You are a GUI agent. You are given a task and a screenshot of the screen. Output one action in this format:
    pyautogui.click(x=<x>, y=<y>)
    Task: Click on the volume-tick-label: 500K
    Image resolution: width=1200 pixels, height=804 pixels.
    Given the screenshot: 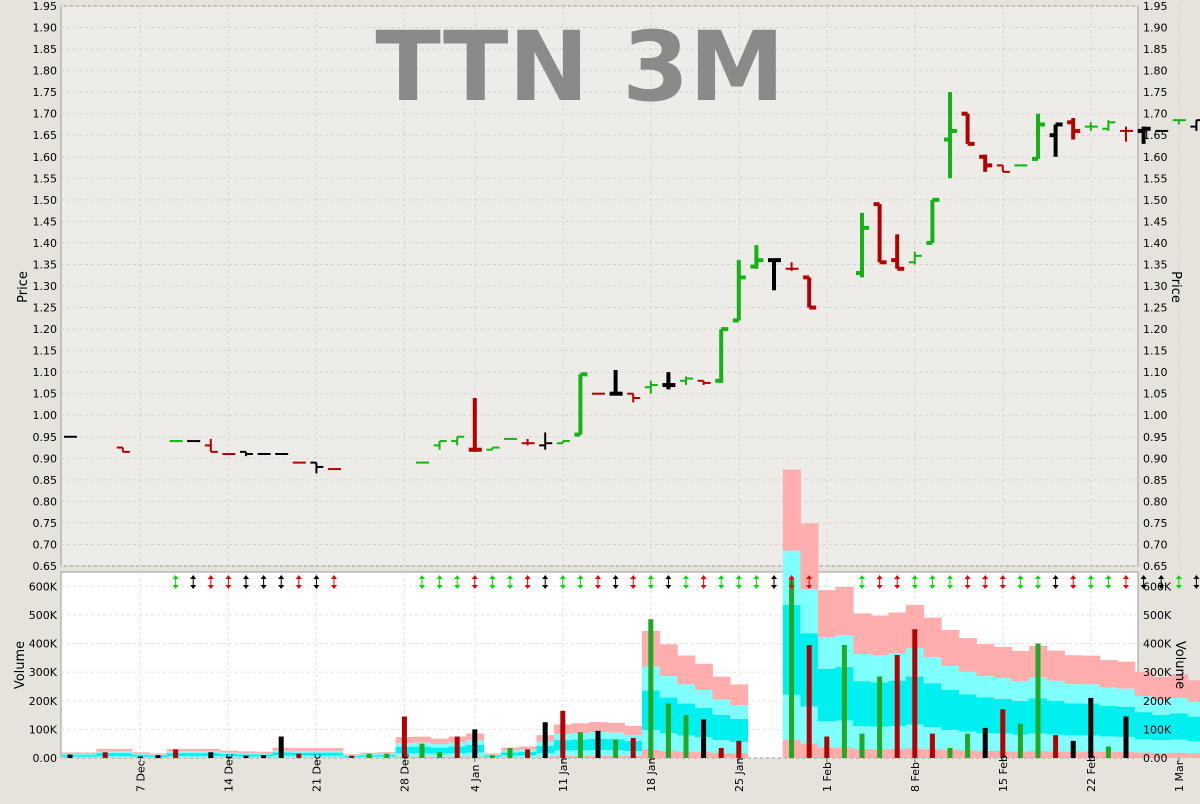 What is the action you would take?
    pyautogui.click(x=1157, y=615)
    